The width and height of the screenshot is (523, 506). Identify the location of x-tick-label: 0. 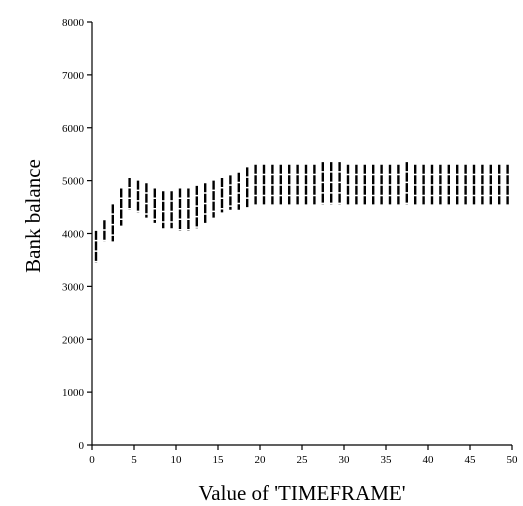
(92, 460).